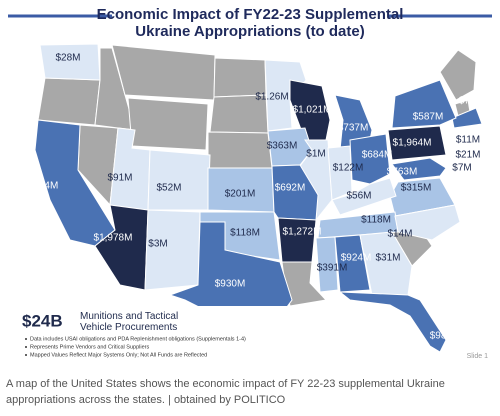 The height and width of the screenshot is (416, 500). Describe the element at coordinates (230, 284) in the screenshot. I see `state-value-label: $930M` at that location.